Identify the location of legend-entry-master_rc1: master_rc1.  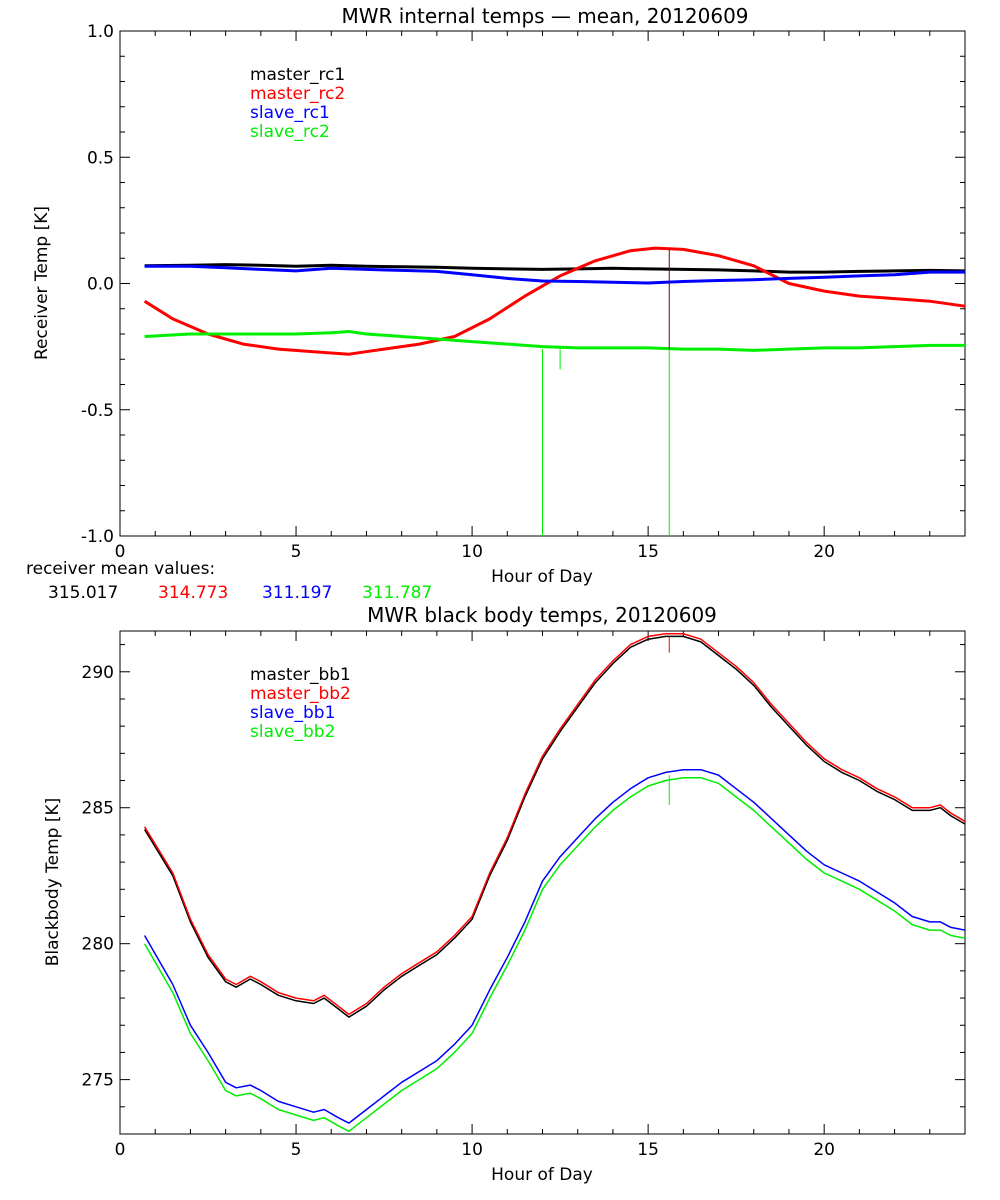
(297, 75).